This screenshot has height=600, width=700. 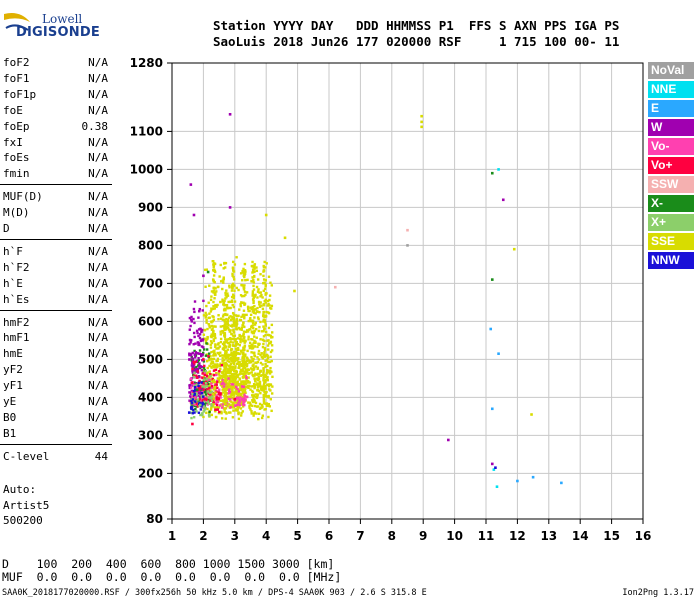 What do you see at coordinates (360, 536) in the screenshot?
I see `x-tick-label: 7` at bounding box center [360, 536].